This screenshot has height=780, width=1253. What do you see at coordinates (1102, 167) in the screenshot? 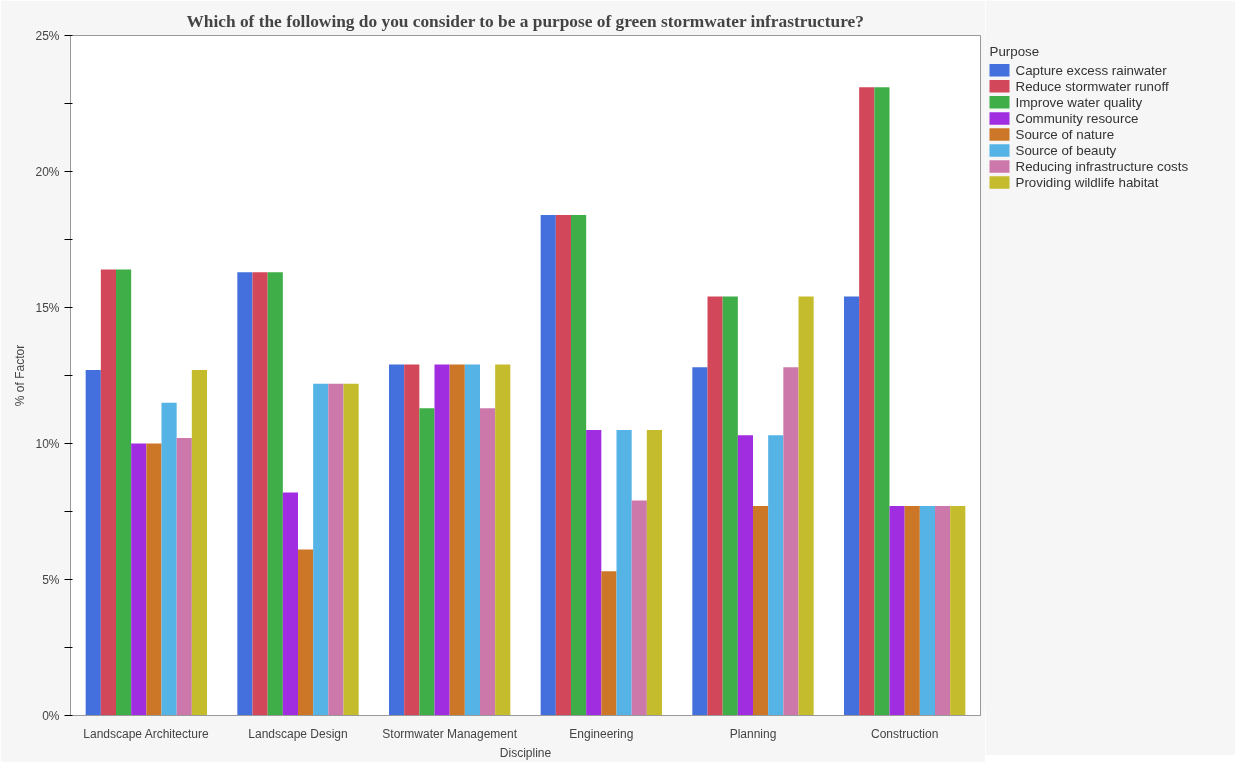
I see `legend-label: Reducing infrastructure costs` at bounding box center [1102, 167].